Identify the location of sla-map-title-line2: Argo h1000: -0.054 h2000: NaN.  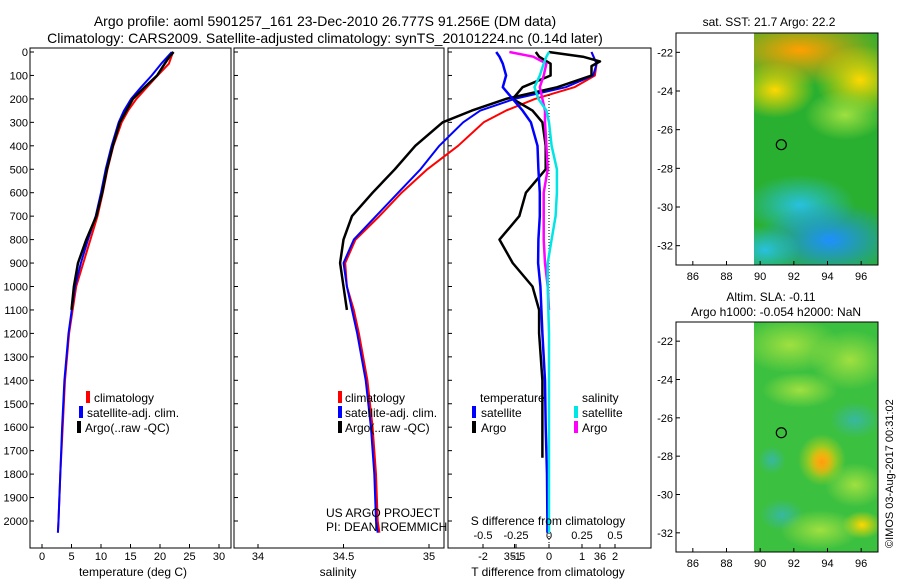
(776, 312).